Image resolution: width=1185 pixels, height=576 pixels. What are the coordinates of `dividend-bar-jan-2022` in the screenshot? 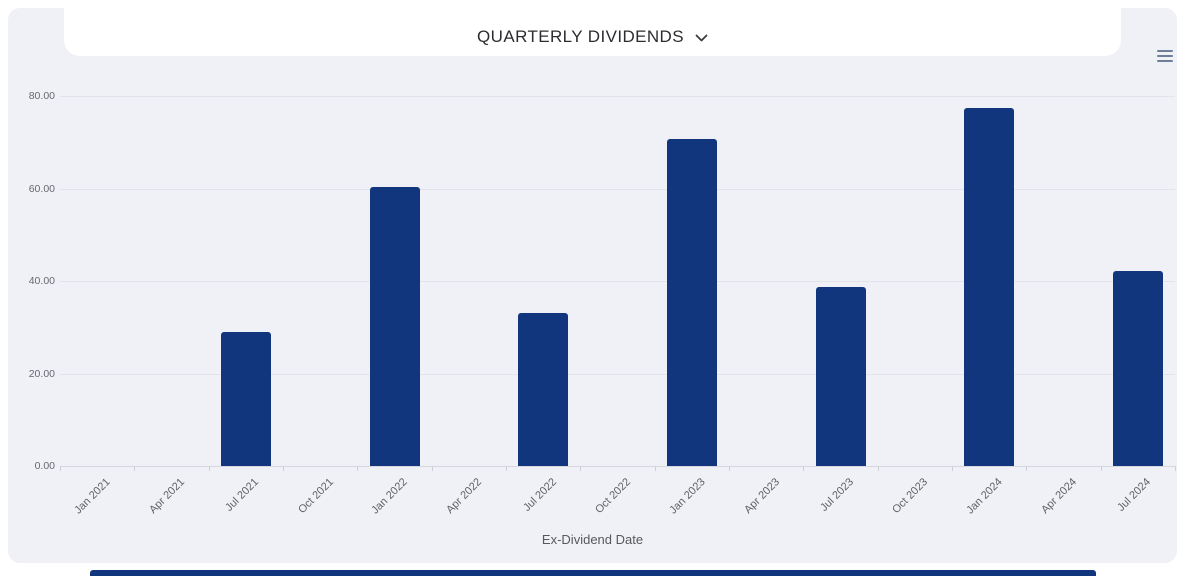 It's located at (394, 326).